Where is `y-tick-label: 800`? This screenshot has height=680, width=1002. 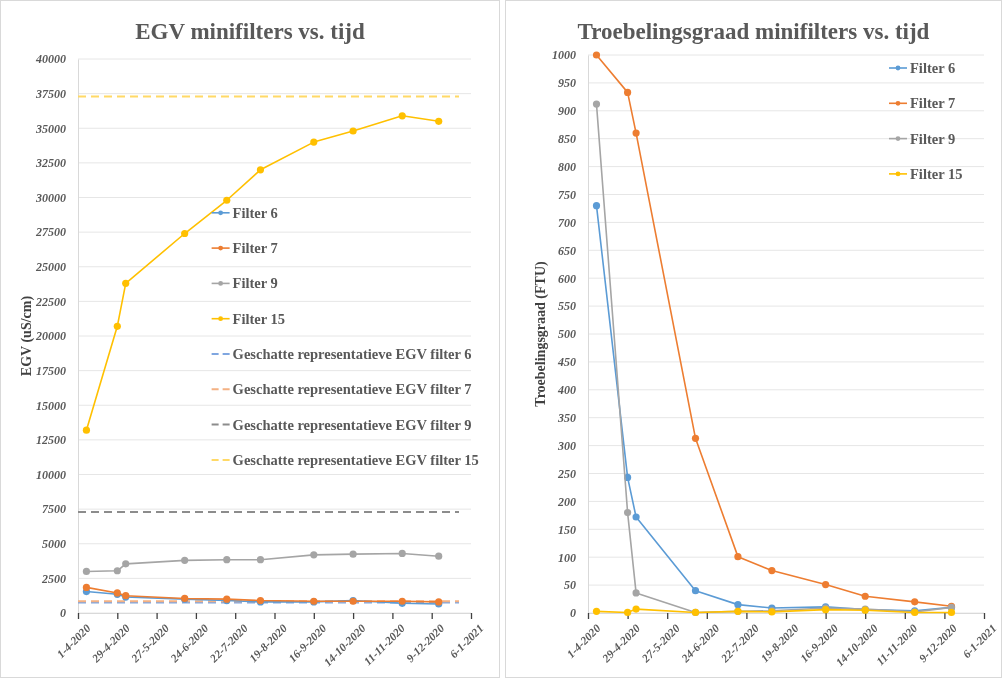 y-tick-label: 800 is located at coordinates (567, 166).